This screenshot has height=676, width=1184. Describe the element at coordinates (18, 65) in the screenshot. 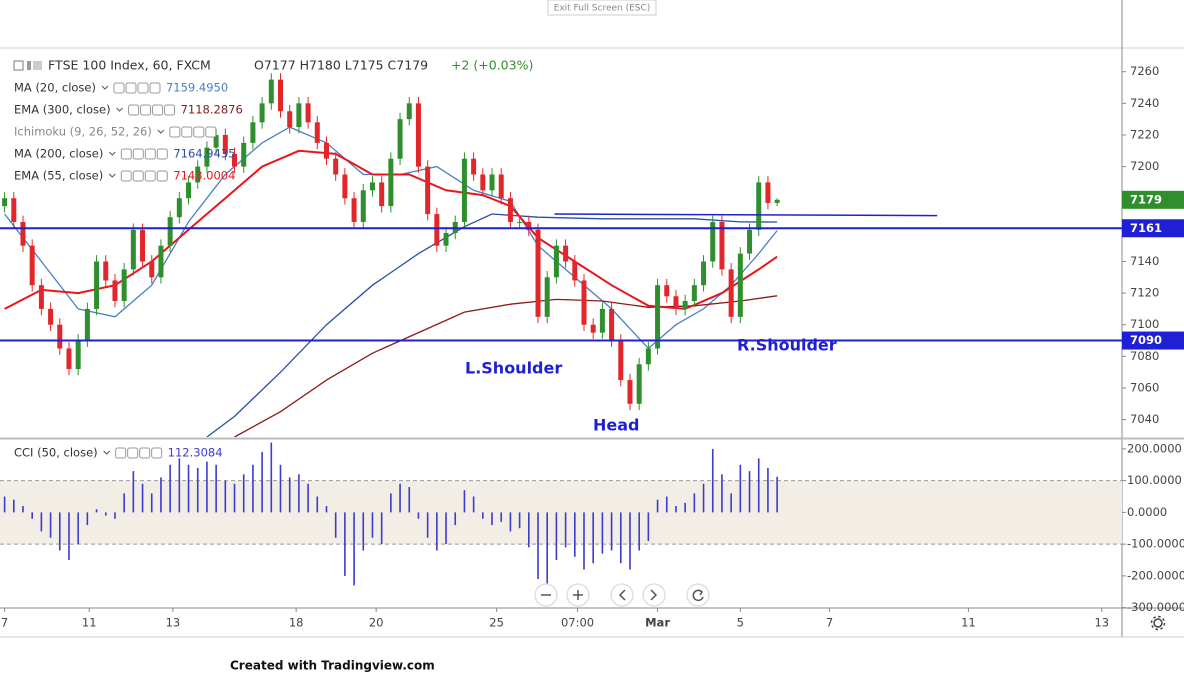

I see `legend-collapse` at that location.